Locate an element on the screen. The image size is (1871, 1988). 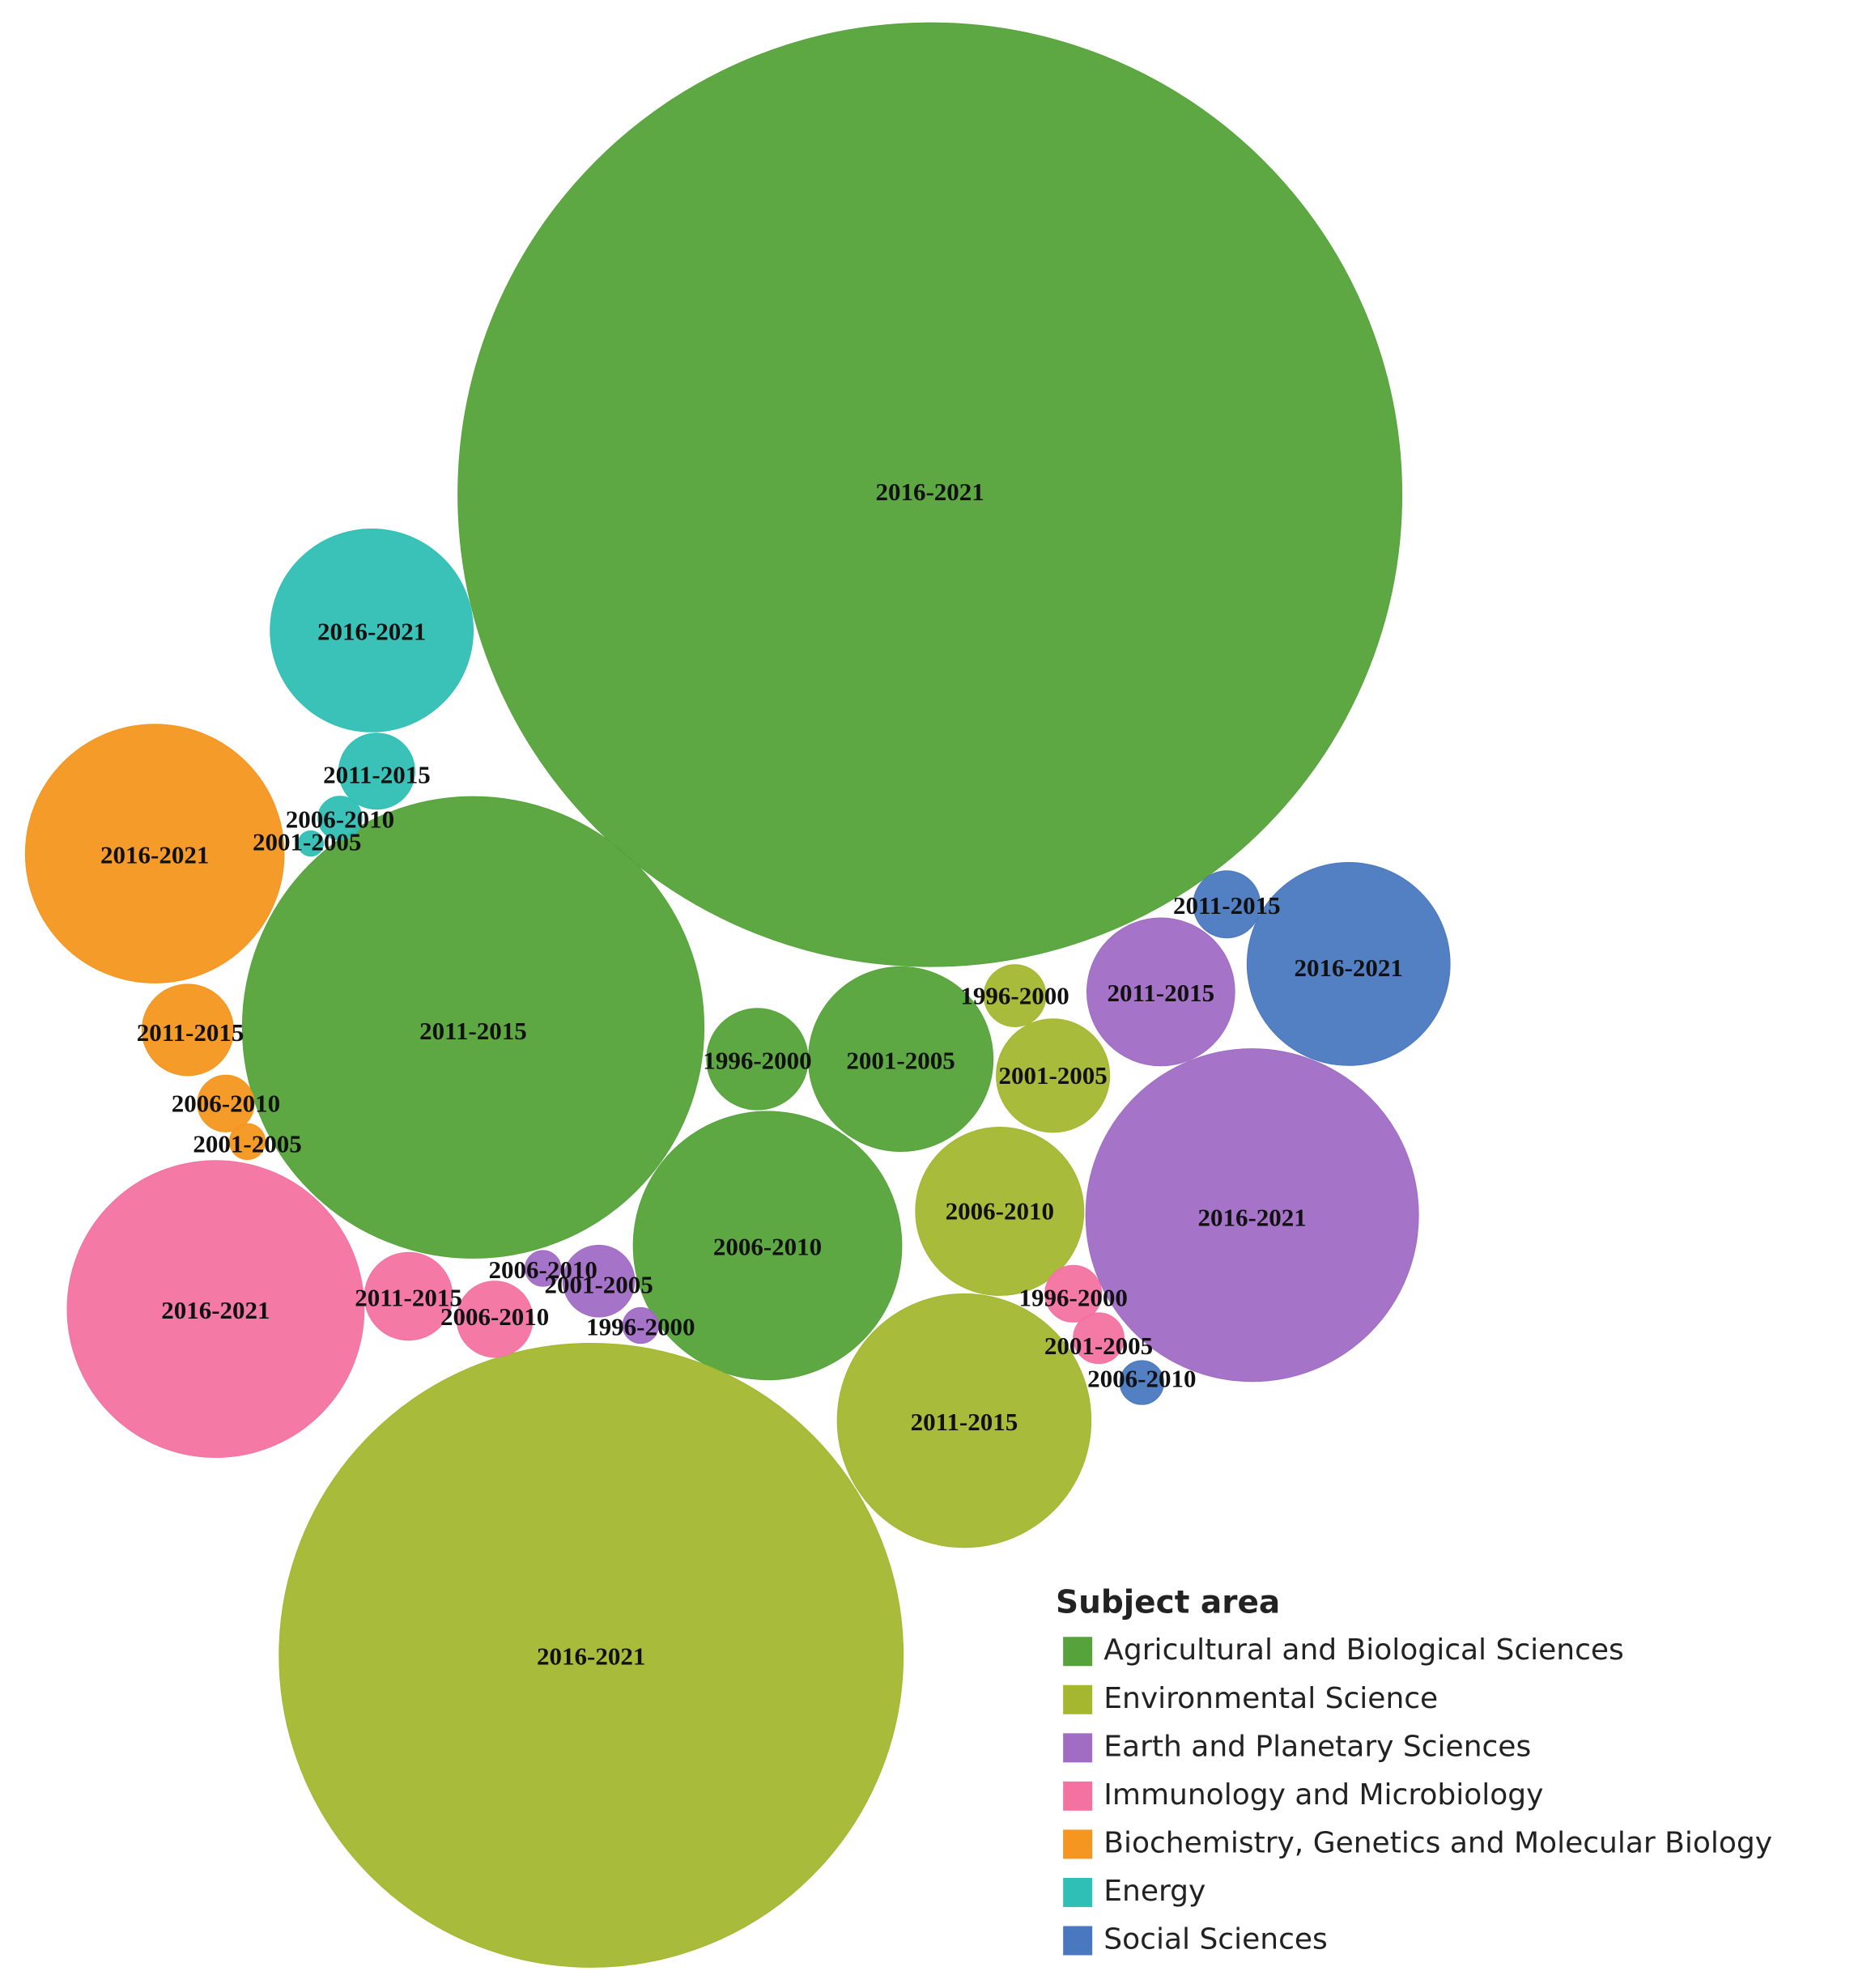
legend-label: Earth and Planetary Sciences is located at coordinates (1317, 1747).